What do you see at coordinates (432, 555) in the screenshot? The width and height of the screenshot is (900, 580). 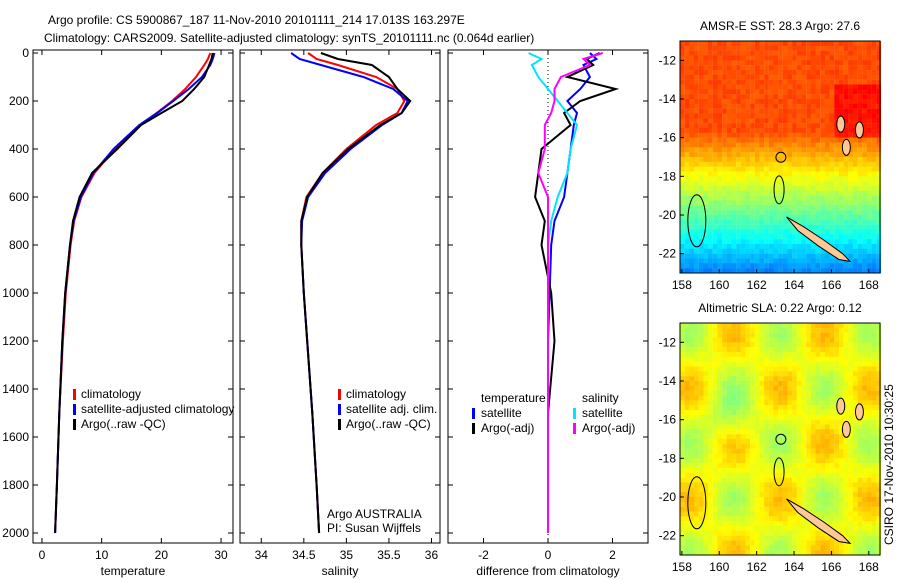 I see `x-tick-label: 36` at bounding box center [432, 555].